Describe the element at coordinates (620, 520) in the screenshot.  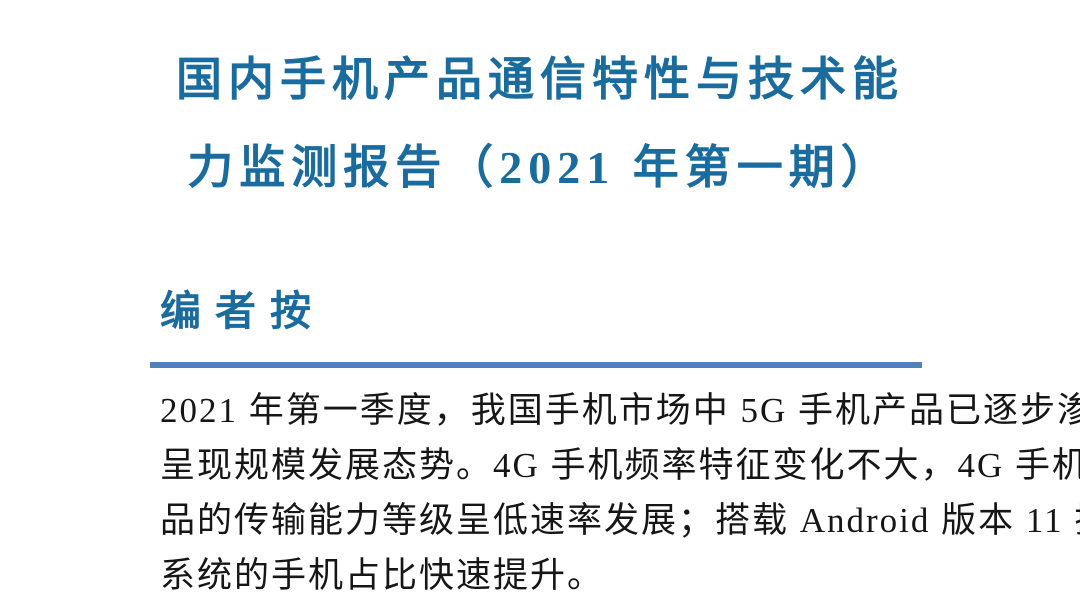
I see `paragraph-line-3: 品的传输能力等级呈低速率发展；搭载 Android 版本 11 操作` at that location.